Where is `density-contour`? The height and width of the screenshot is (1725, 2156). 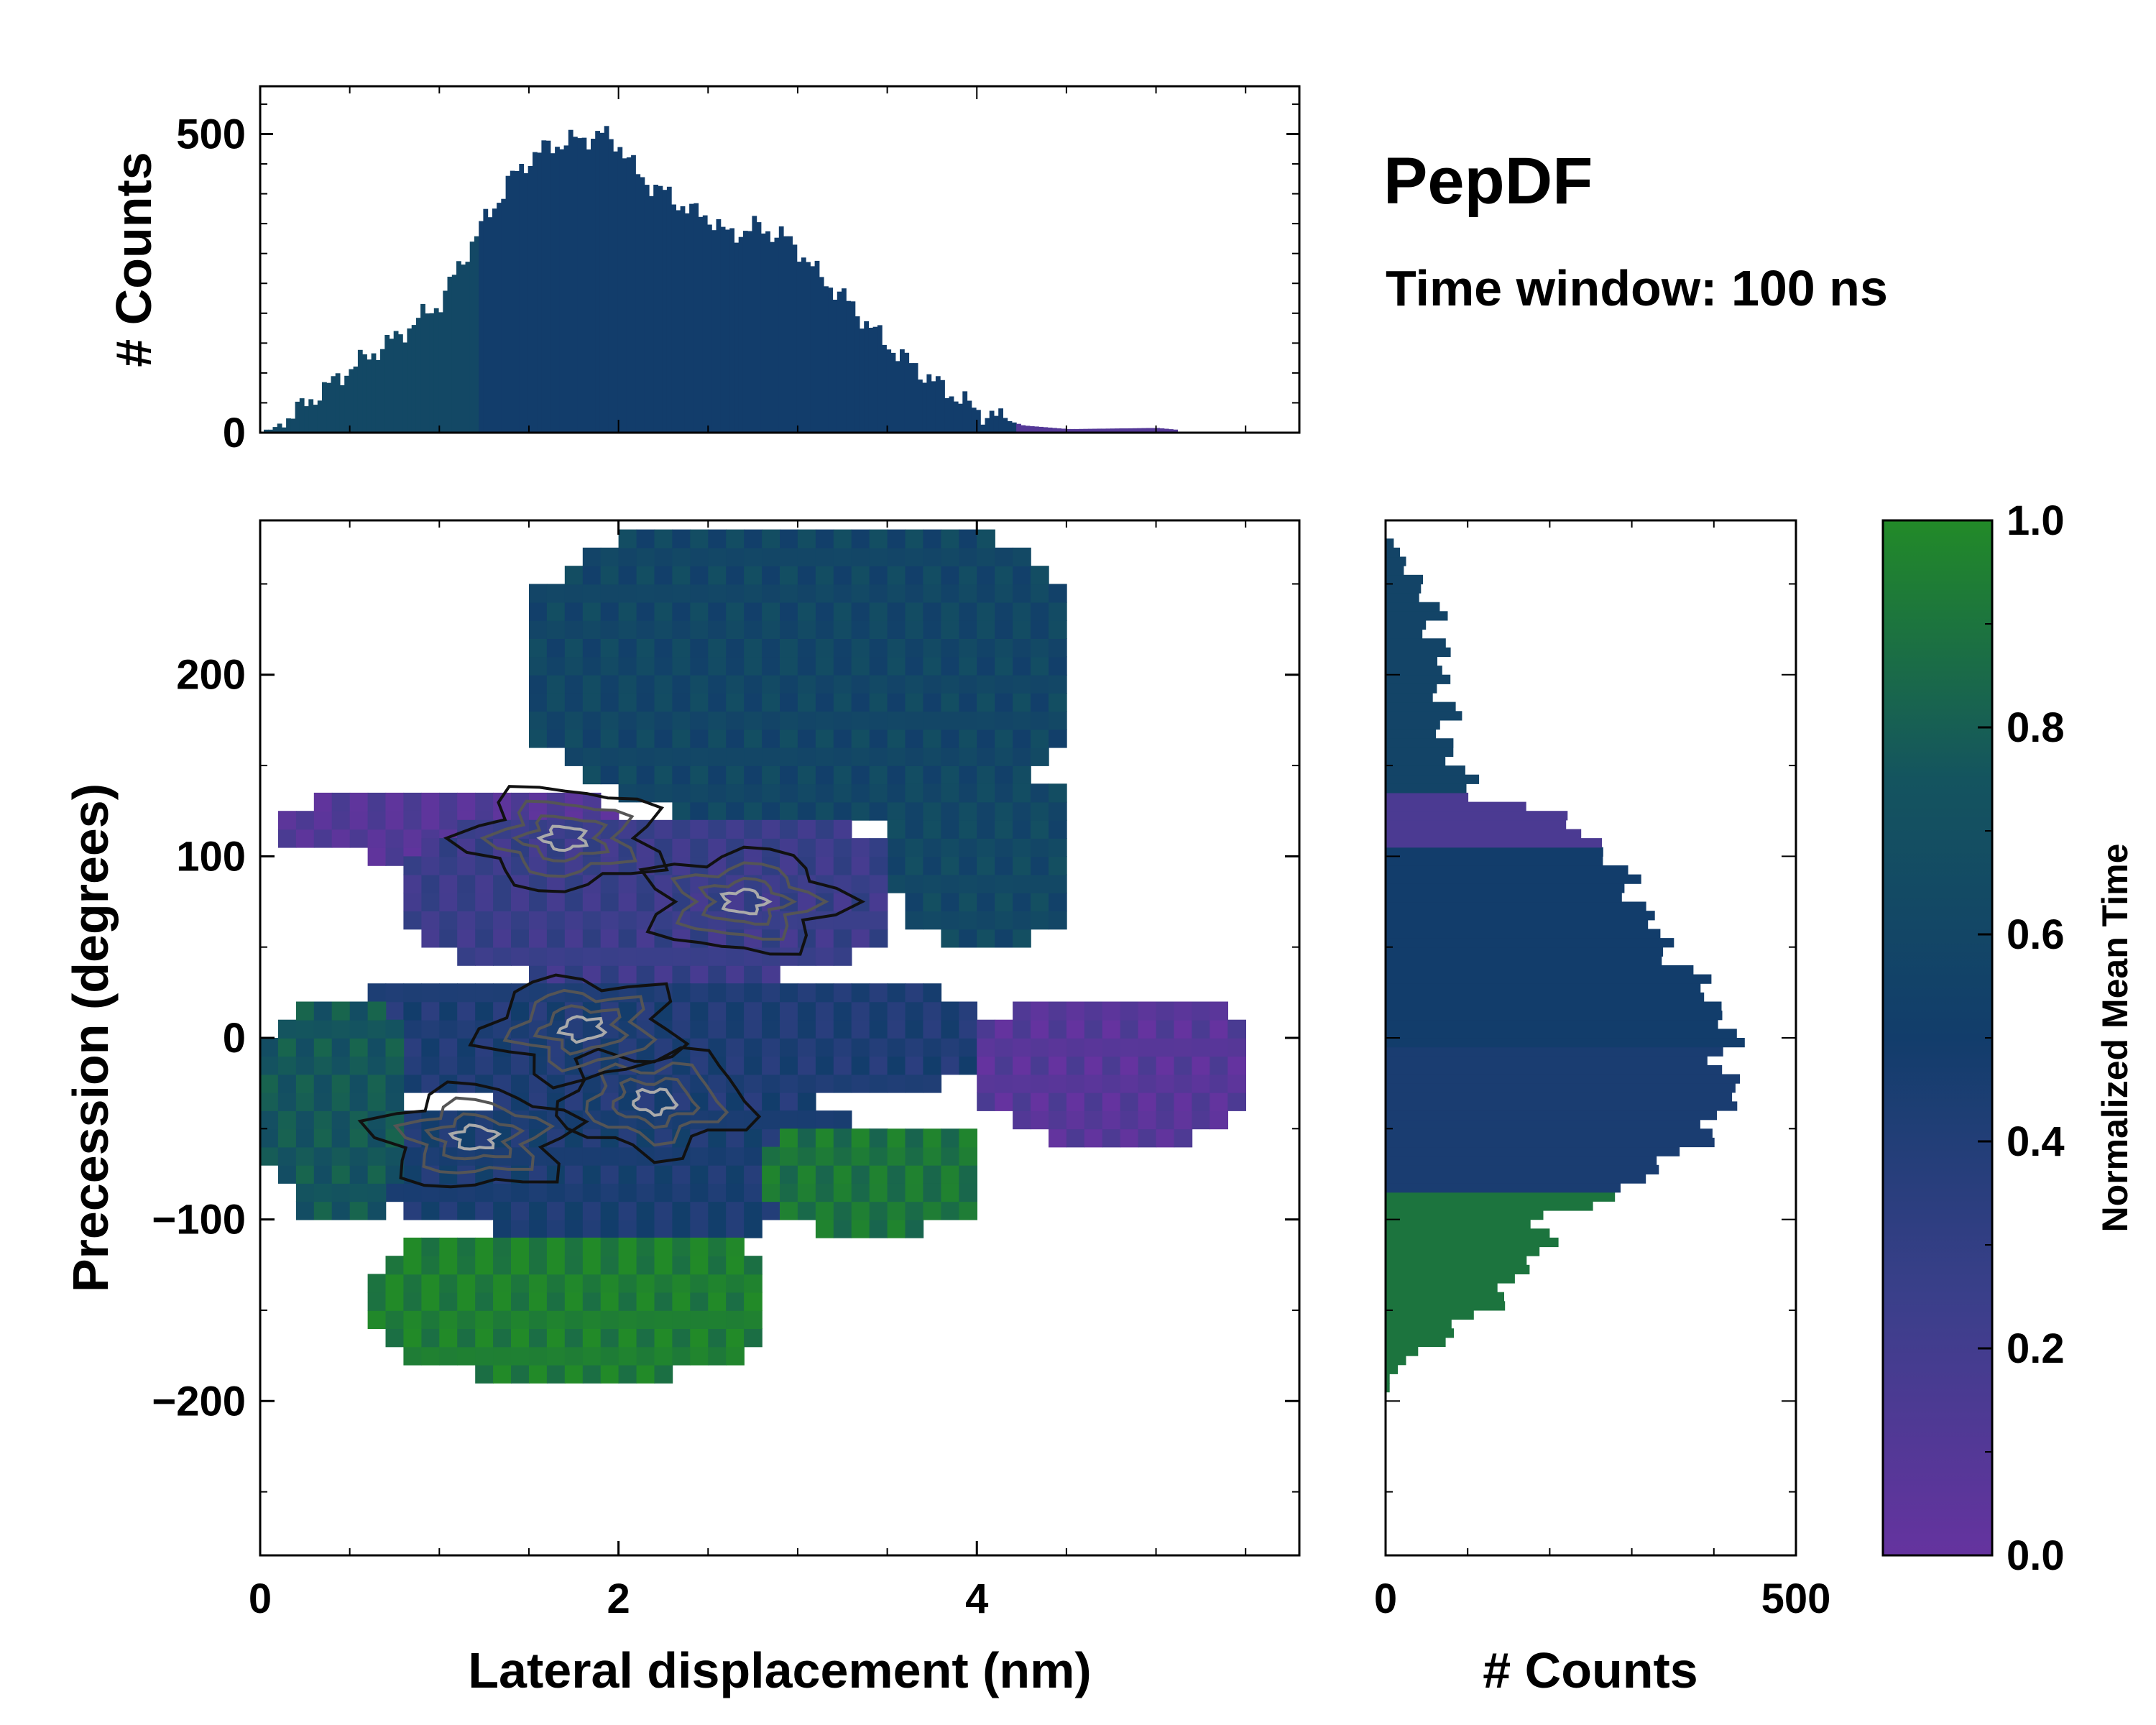 density-contour is located at coordinates (473, 1134).